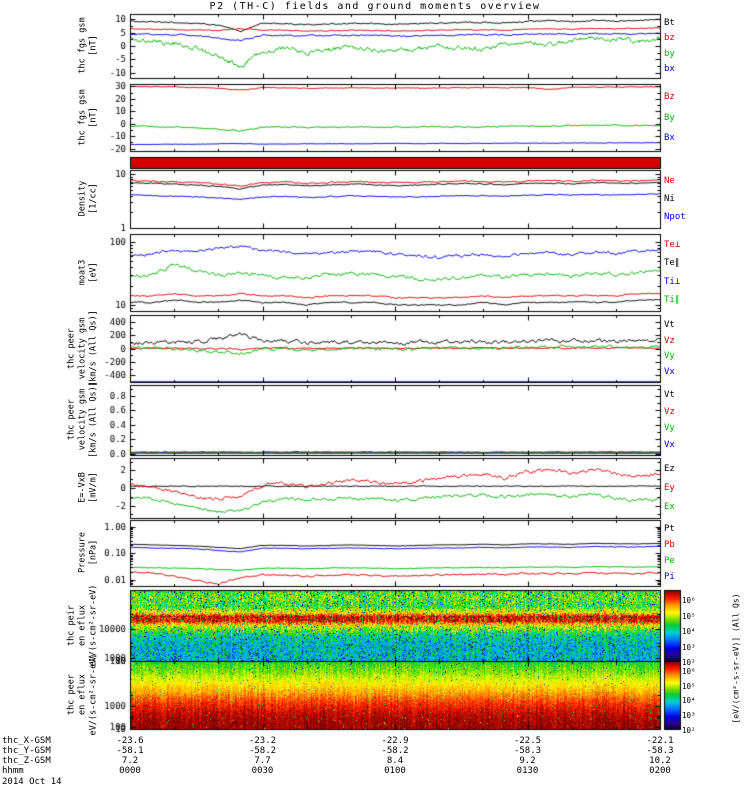 This screenshot has height=800, width=750. What do you see at coordinates (660, 761) in the screenshot?
I see `axis-row-value: 10.2` at bounding box center [660, 761].